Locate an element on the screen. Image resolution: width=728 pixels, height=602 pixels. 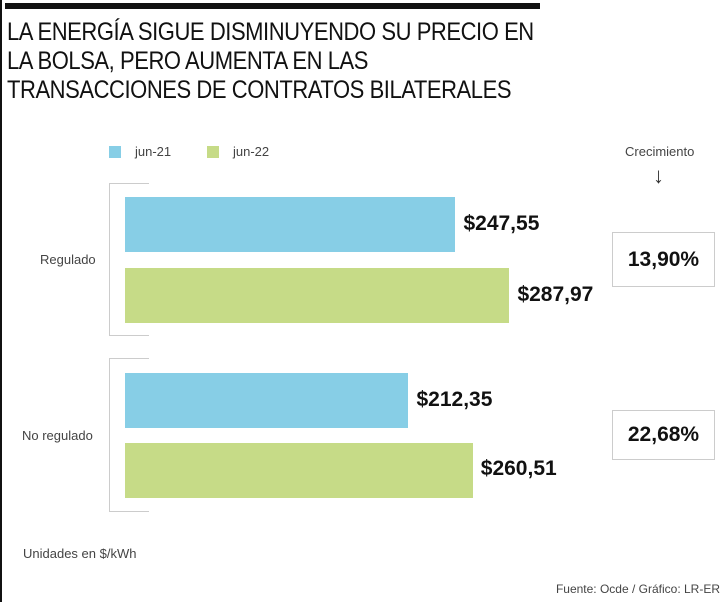
legend-item-jun22: jun-22 is located at coordinates (238, 151).